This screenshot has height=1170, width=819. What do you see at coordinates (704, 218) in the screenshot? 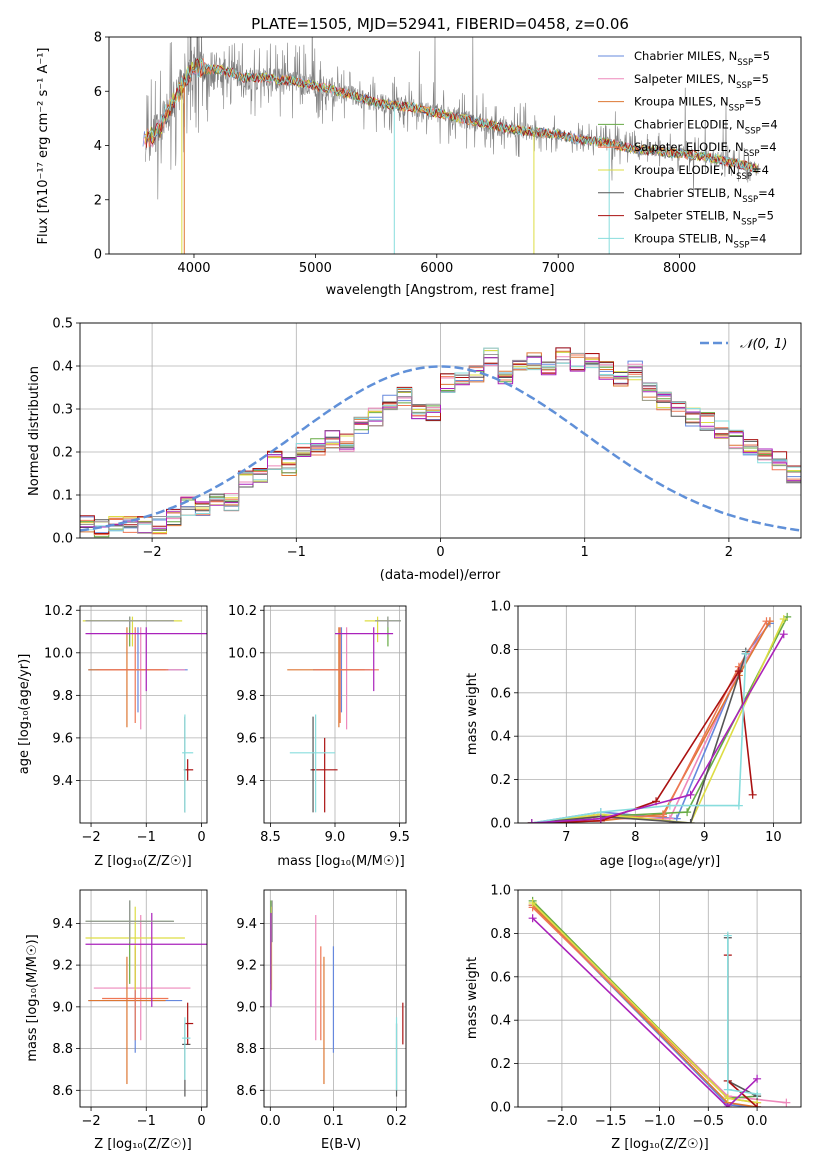
I see `legend-entry: Salpeter STELIB, NSSP=5` at bounding box center [704, 218].